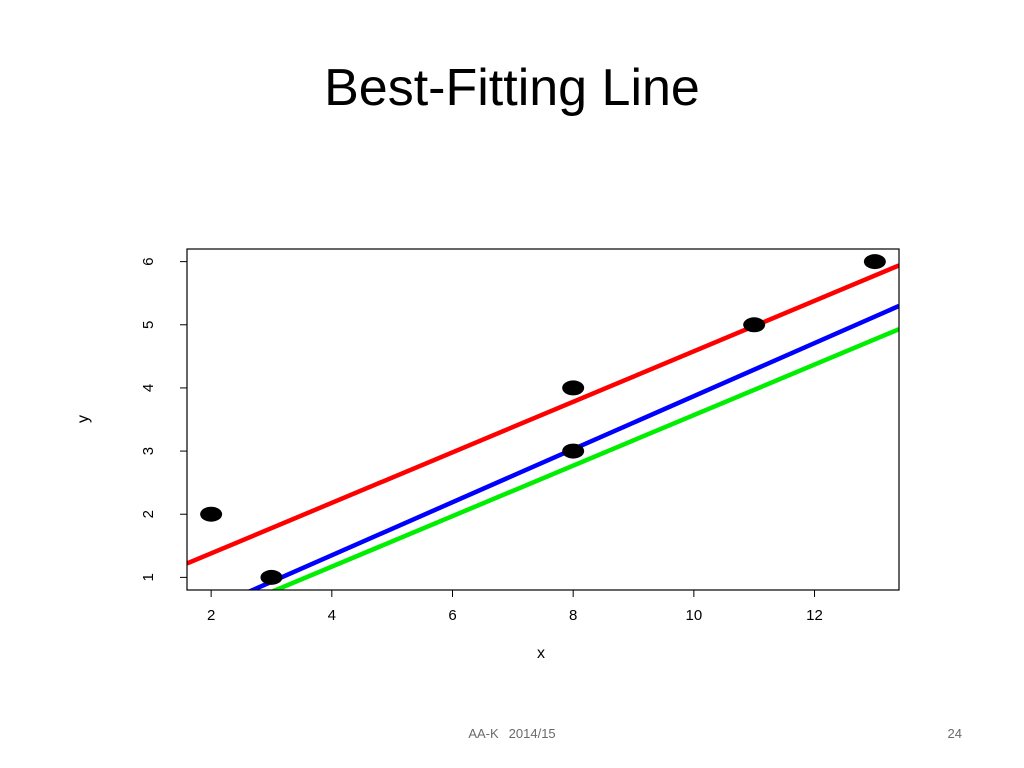 The height and width of the screenshot is (768, 1024). What do you see at coordinates (452, 615) in the screenshot?
I see `x-tick-label: 6` at bounding box center [452, 615].